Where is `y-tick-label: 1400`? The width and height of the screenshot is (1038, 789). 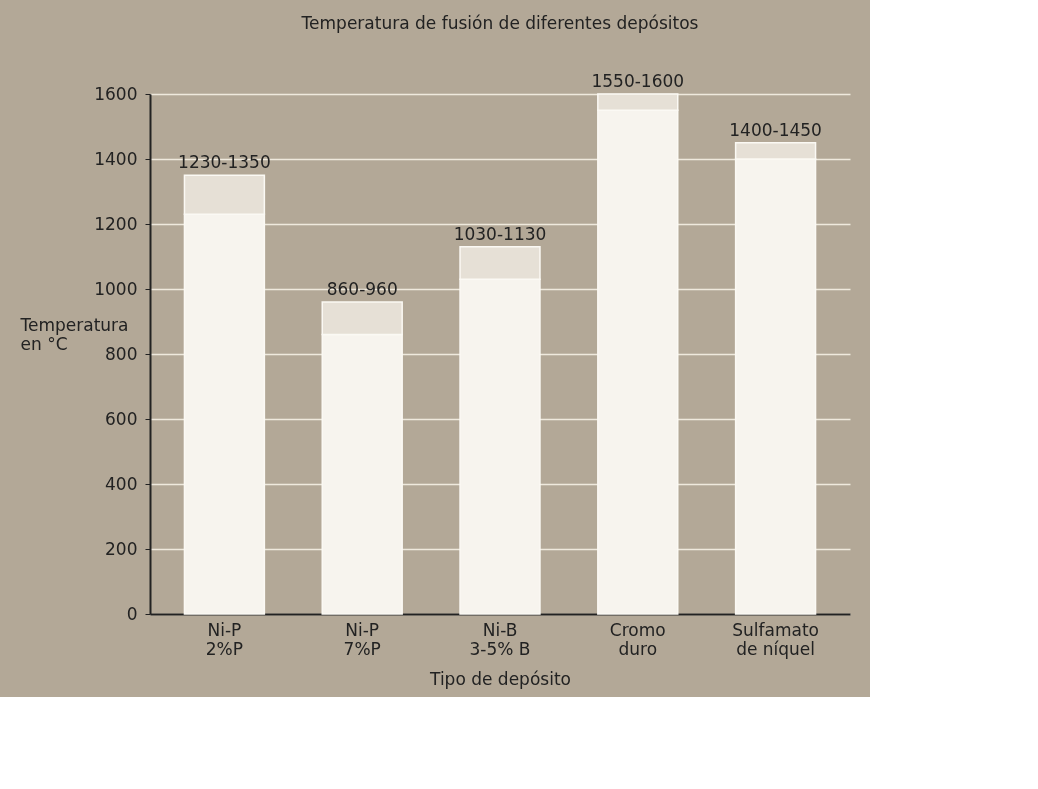
y-tick-label: 1400 is located at coordinates (116, 158).